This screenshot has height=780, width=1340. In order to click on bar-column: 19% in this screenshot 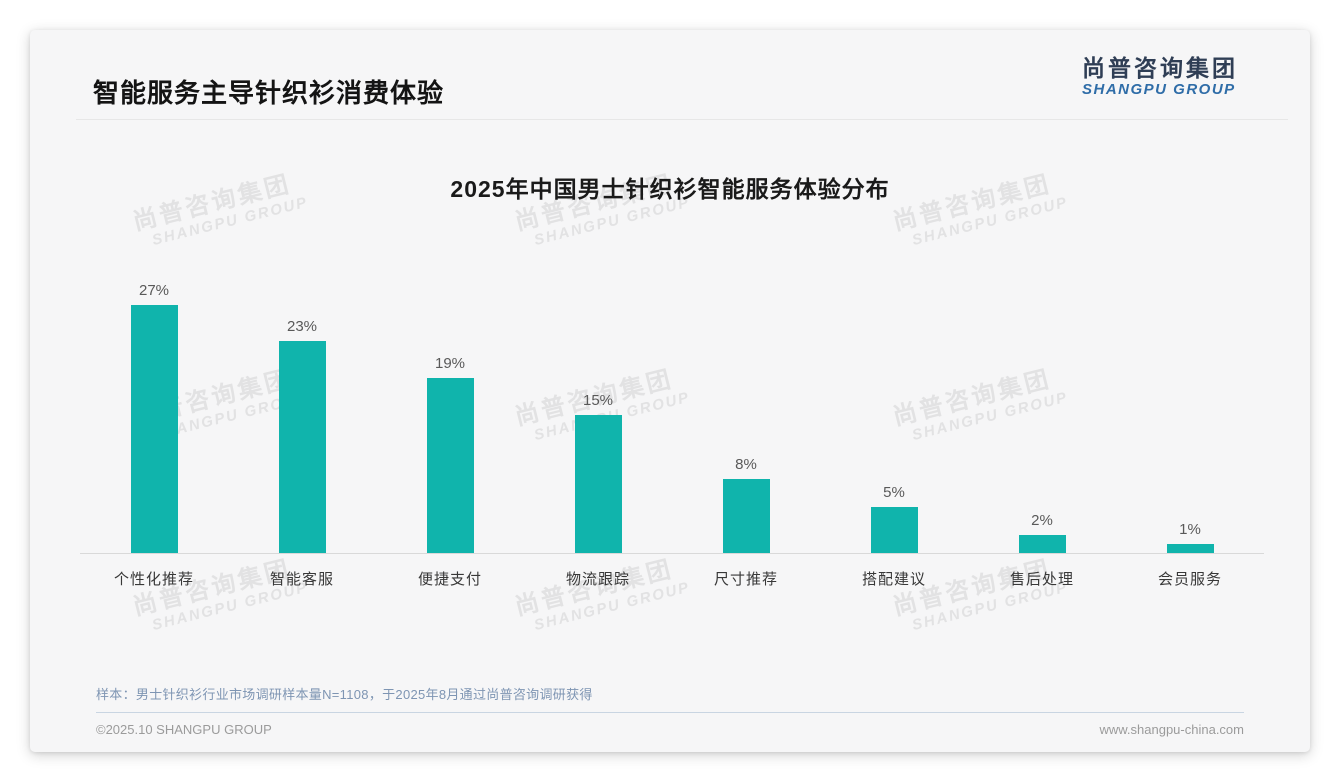, I will do `click(450, 399)`.